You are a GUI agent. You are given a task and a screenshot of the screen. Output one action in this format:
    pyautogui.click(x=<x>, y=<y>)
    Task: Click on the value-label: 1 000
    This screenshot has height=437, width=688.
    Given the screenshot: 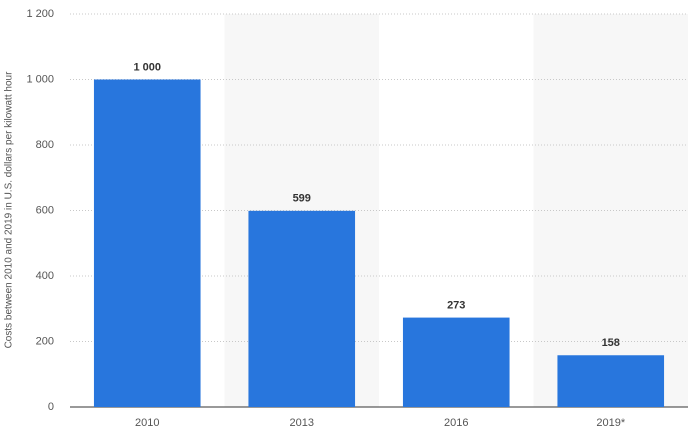 What is the action you would take?
    pyautogui.click(x=147, y=67)
    